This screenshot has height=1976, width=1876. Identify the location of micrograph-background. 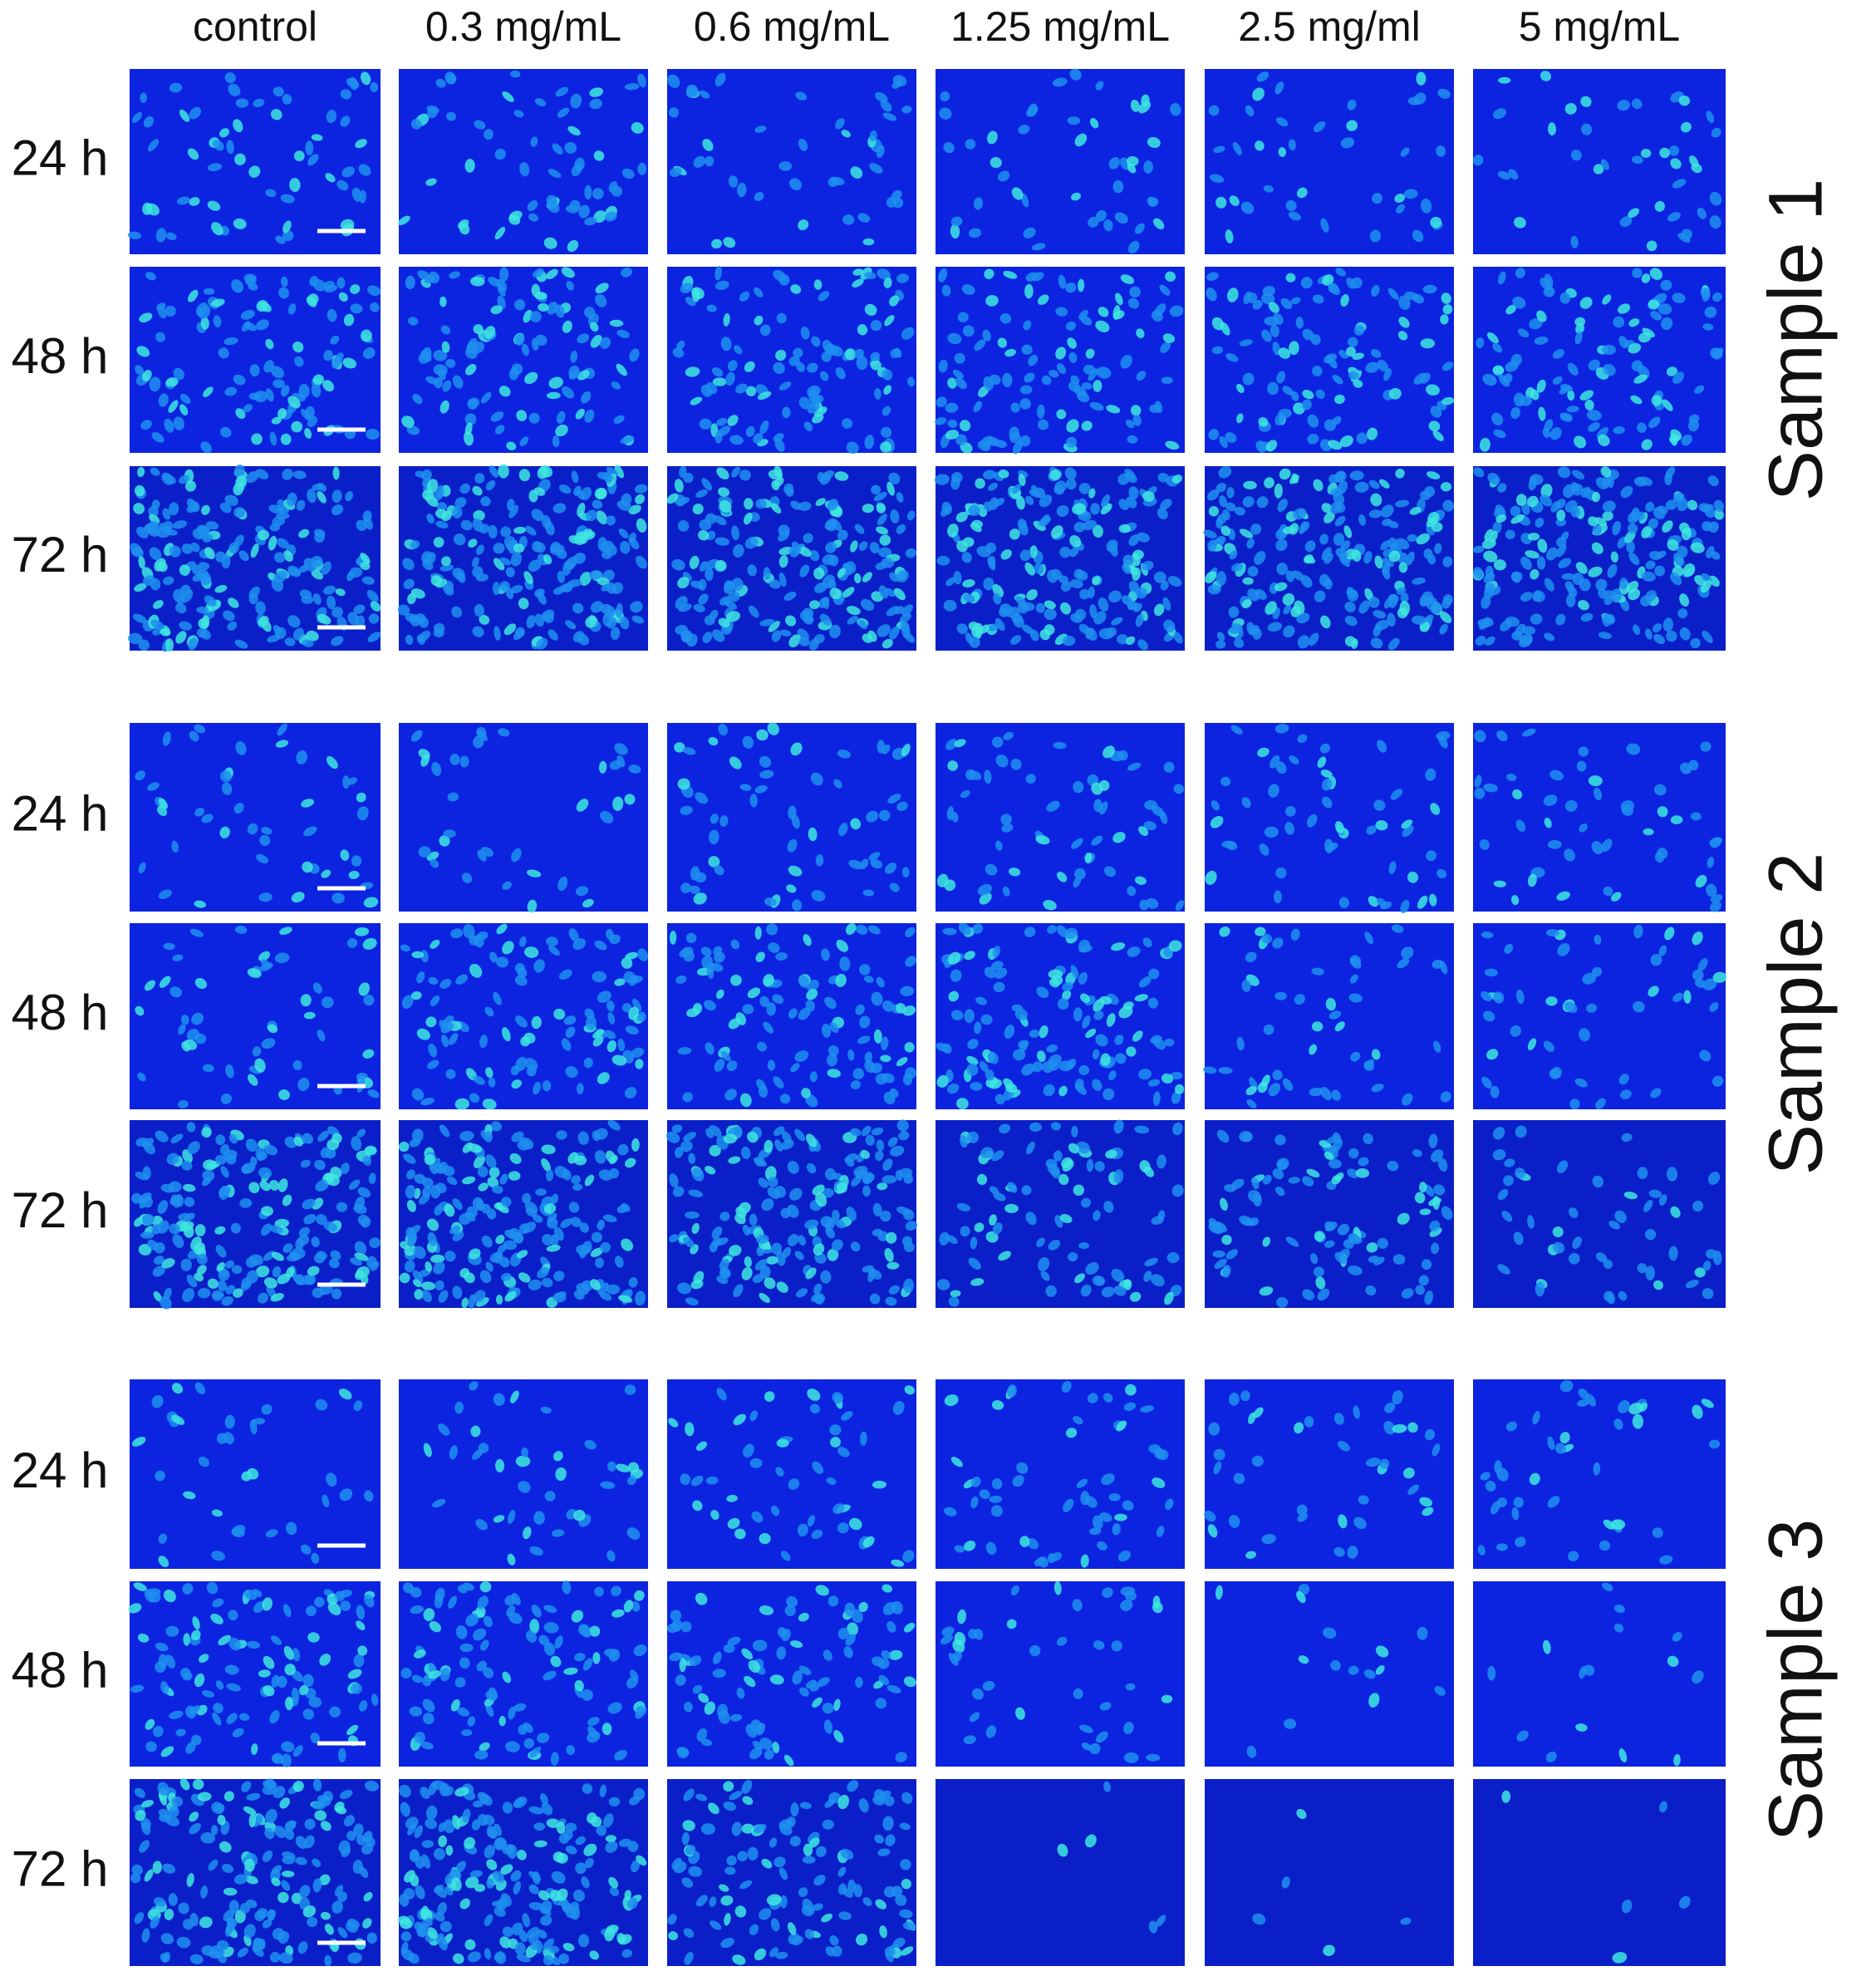
(1329, 1674).